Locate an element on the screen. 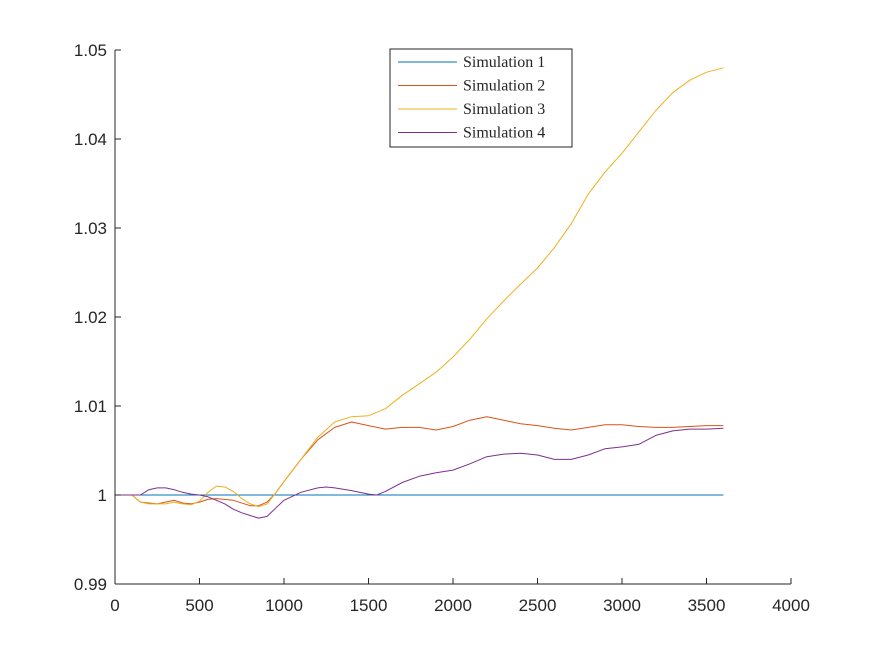  legend-label-1: Simulation 1 is located at coordinates (504, 62).